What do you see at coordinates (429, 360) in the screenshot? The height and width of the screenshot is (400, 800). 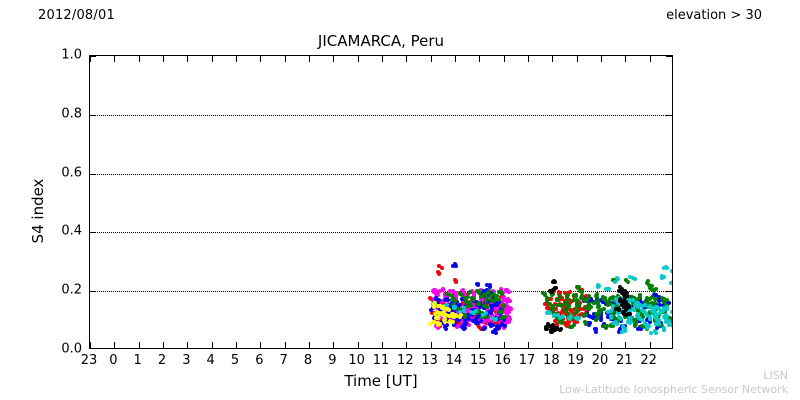 I see `x-tick-label: 13` at bounding box center [429, 360].